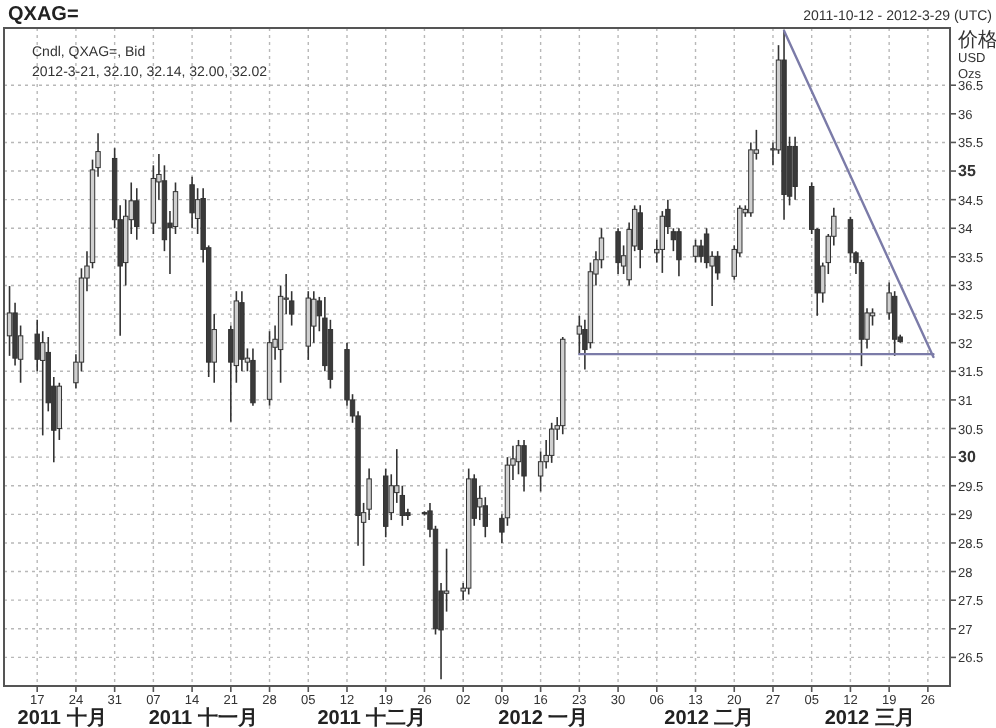  Describe the element at coordinates (203, 717) in the screenshot. I see `text: 2011 十一月` at that location.